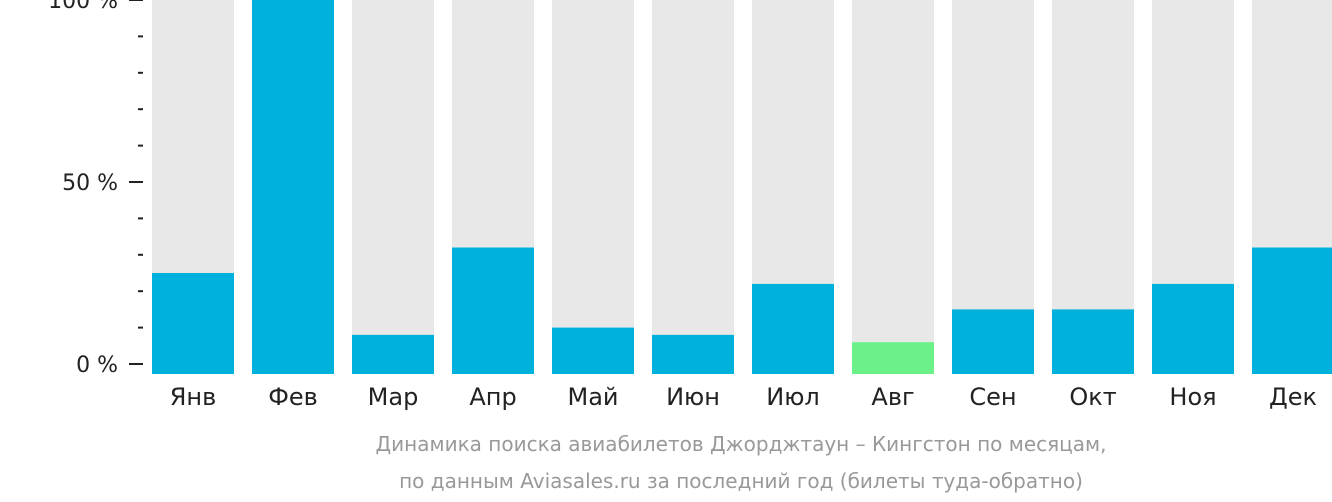 The image size is (1332, 502). I want to click on x-tick-label: Июл, so click(793, 397).